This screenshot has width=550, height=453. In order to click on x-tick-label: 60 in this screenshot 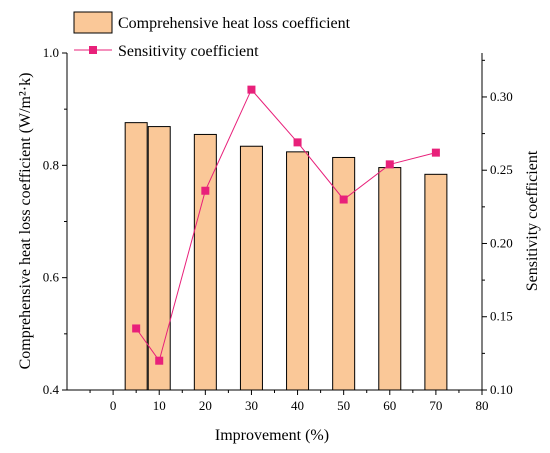, I will do `click(389, 405)`.